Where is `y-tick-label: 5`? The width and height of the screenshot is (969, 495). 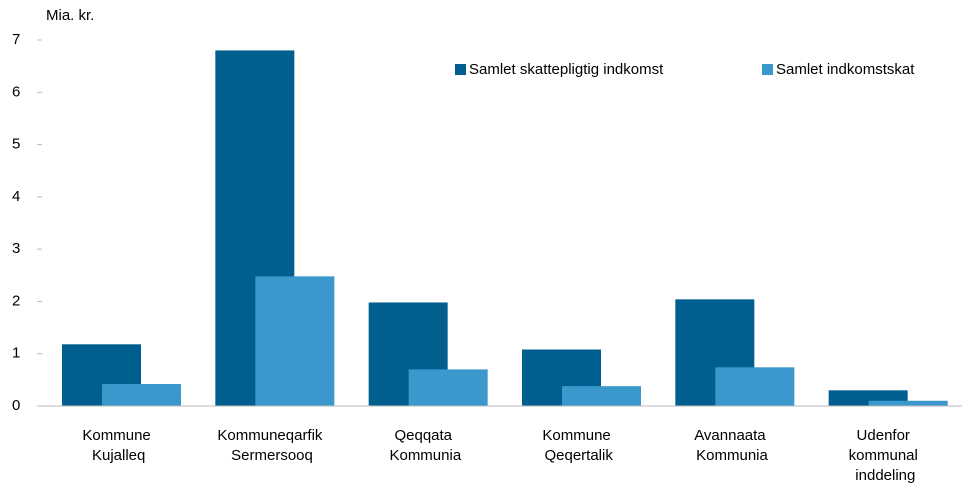
y-tick-label: 5 is located at coordinates (16, 144).